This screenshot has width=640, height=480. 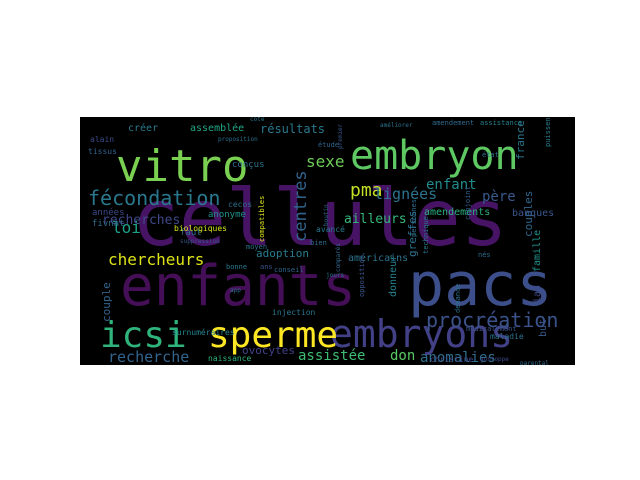 What do you see at coordinates (289, 270) in the screenshot?
I see `word-conseil: conseil` at bounding box center [289, 270].